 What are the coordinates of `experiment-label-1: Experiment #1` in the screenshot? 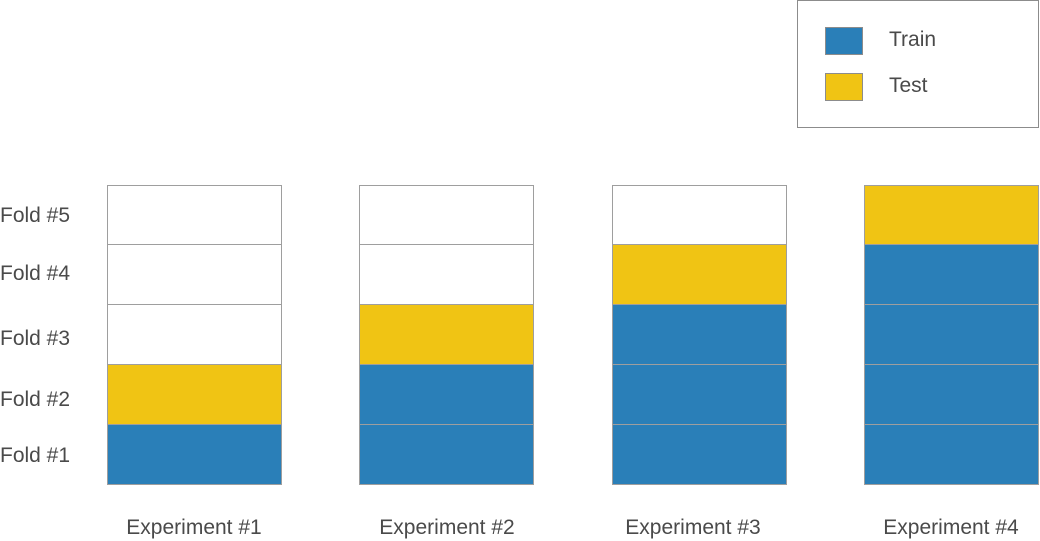 It's located at (194, 527).